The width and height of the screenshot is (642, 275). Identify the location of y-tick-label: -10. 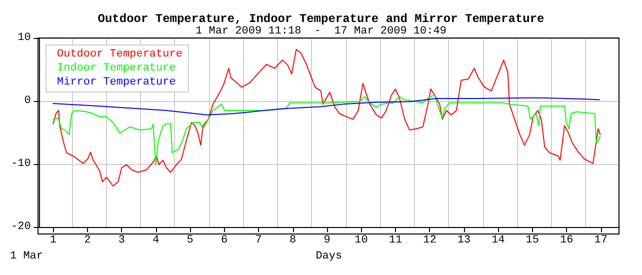
(20, 164).